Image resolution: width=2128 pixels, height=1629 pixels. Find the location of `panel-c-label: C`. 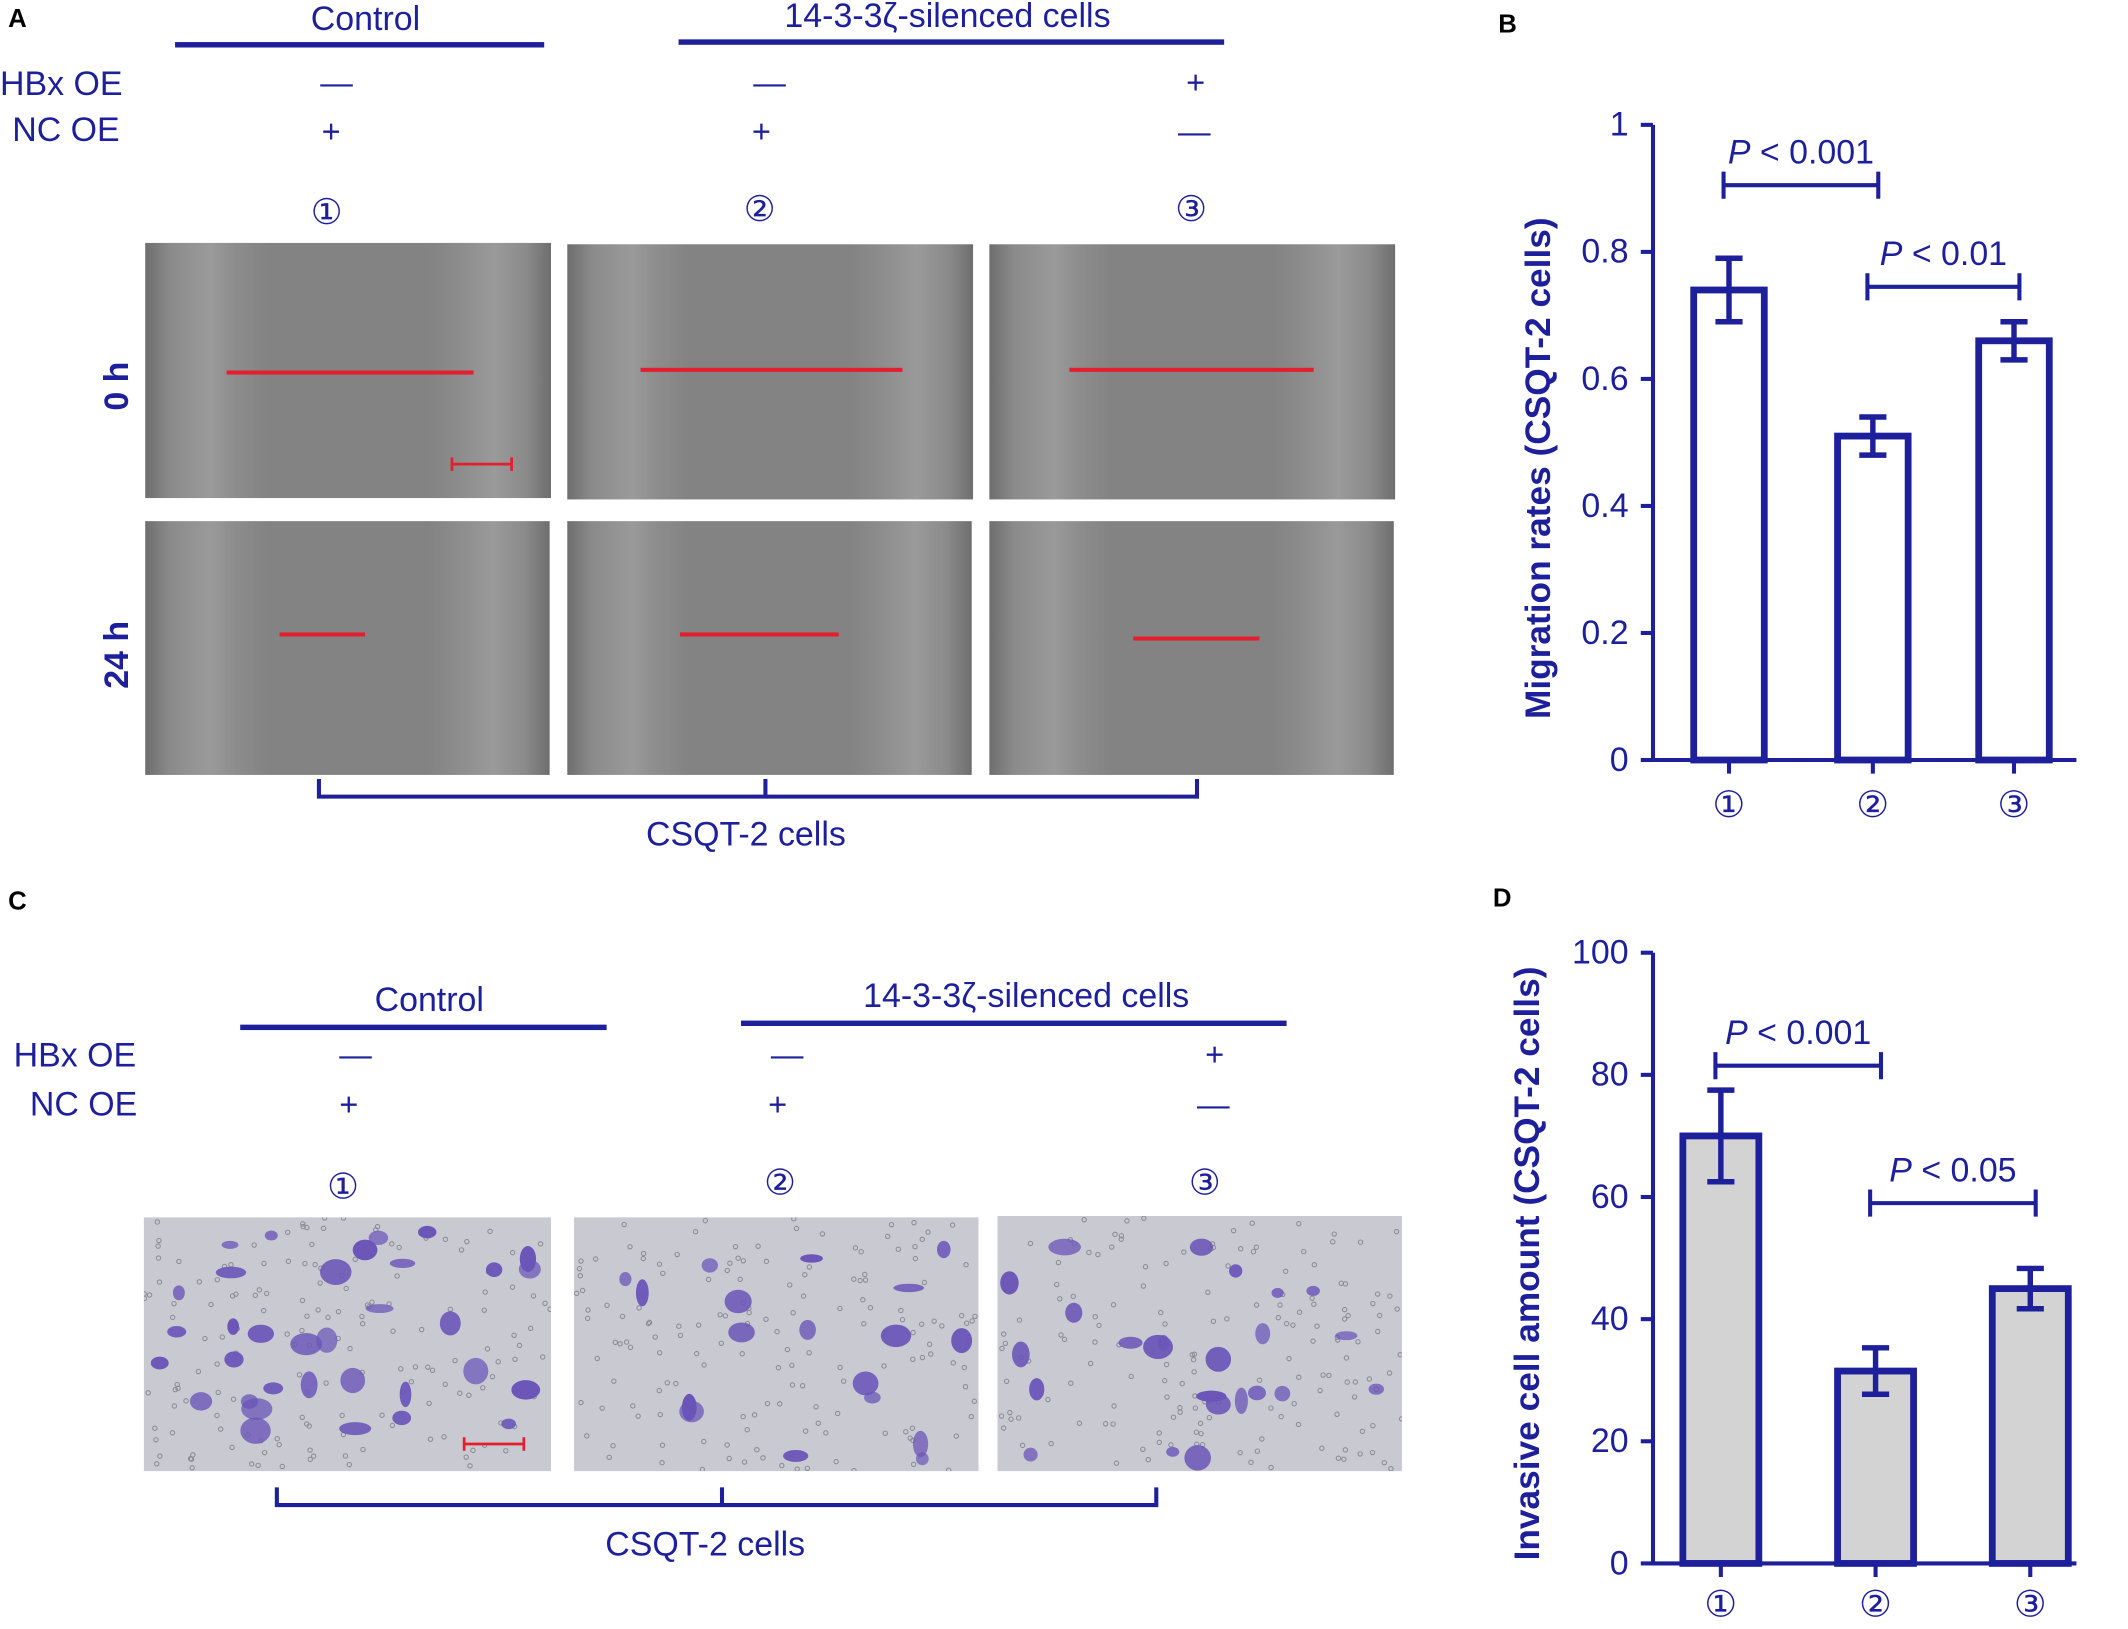

panel-c-label: C is located at coordinates (17, 902).